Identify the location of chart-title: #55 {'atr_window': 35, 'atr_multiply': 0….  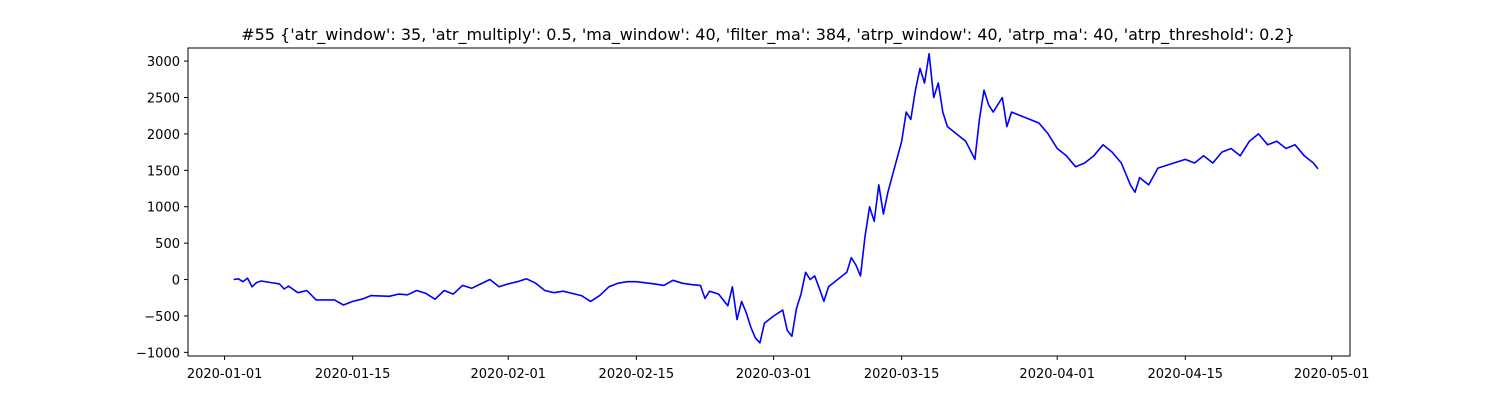
(768, 35).